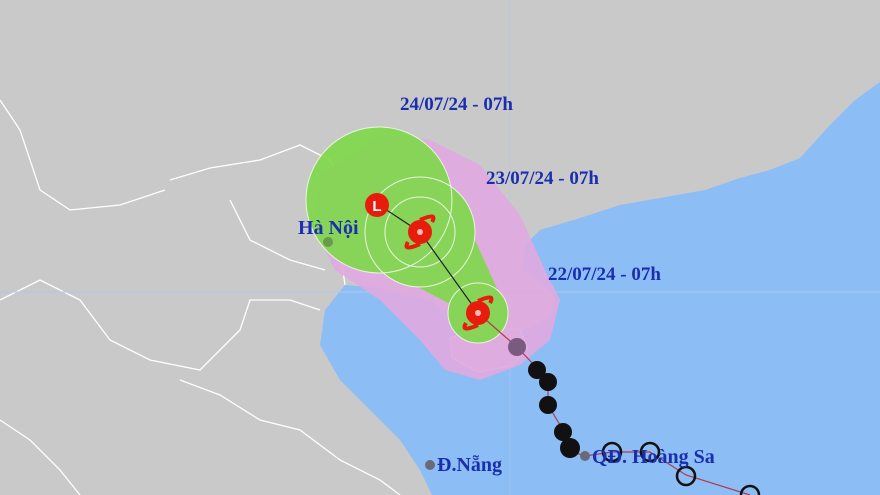 The image size is (880, 495). I want to click on hoangsa-marker, so click(585, 456).